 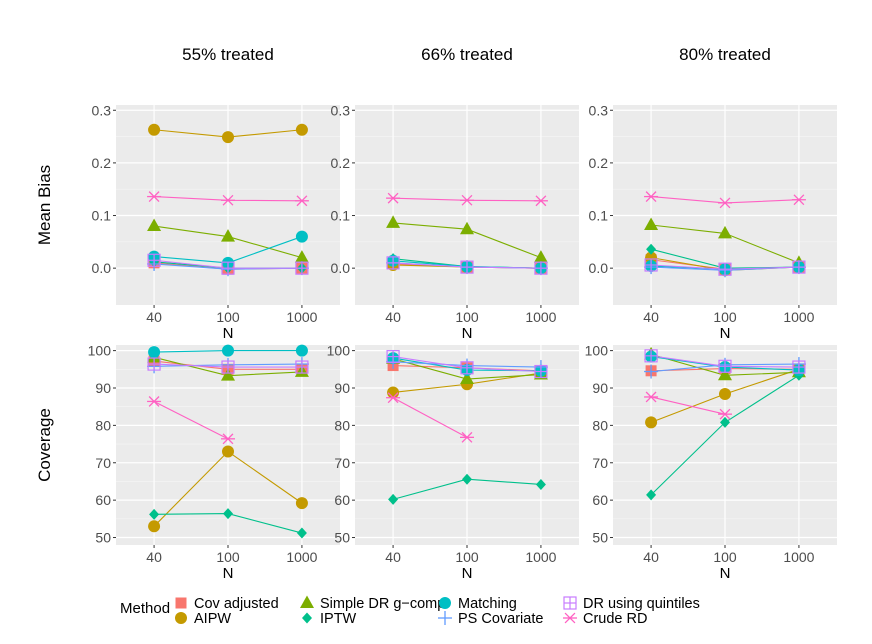 I want to click on legend-key-aipw, so click(x=181, y=618).